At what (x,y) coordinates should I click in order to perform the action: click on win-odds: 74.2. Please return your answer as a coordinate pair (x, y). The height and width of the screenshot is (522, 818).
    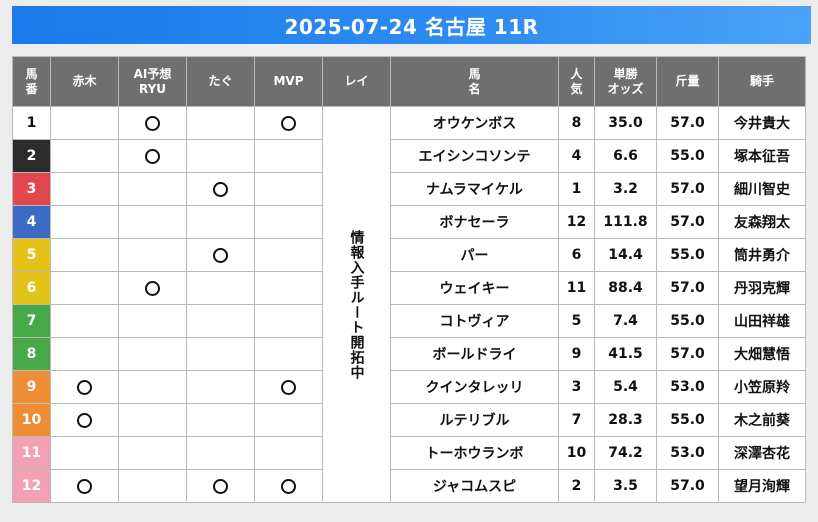
    Looking at the image, I should click on (625, 453).